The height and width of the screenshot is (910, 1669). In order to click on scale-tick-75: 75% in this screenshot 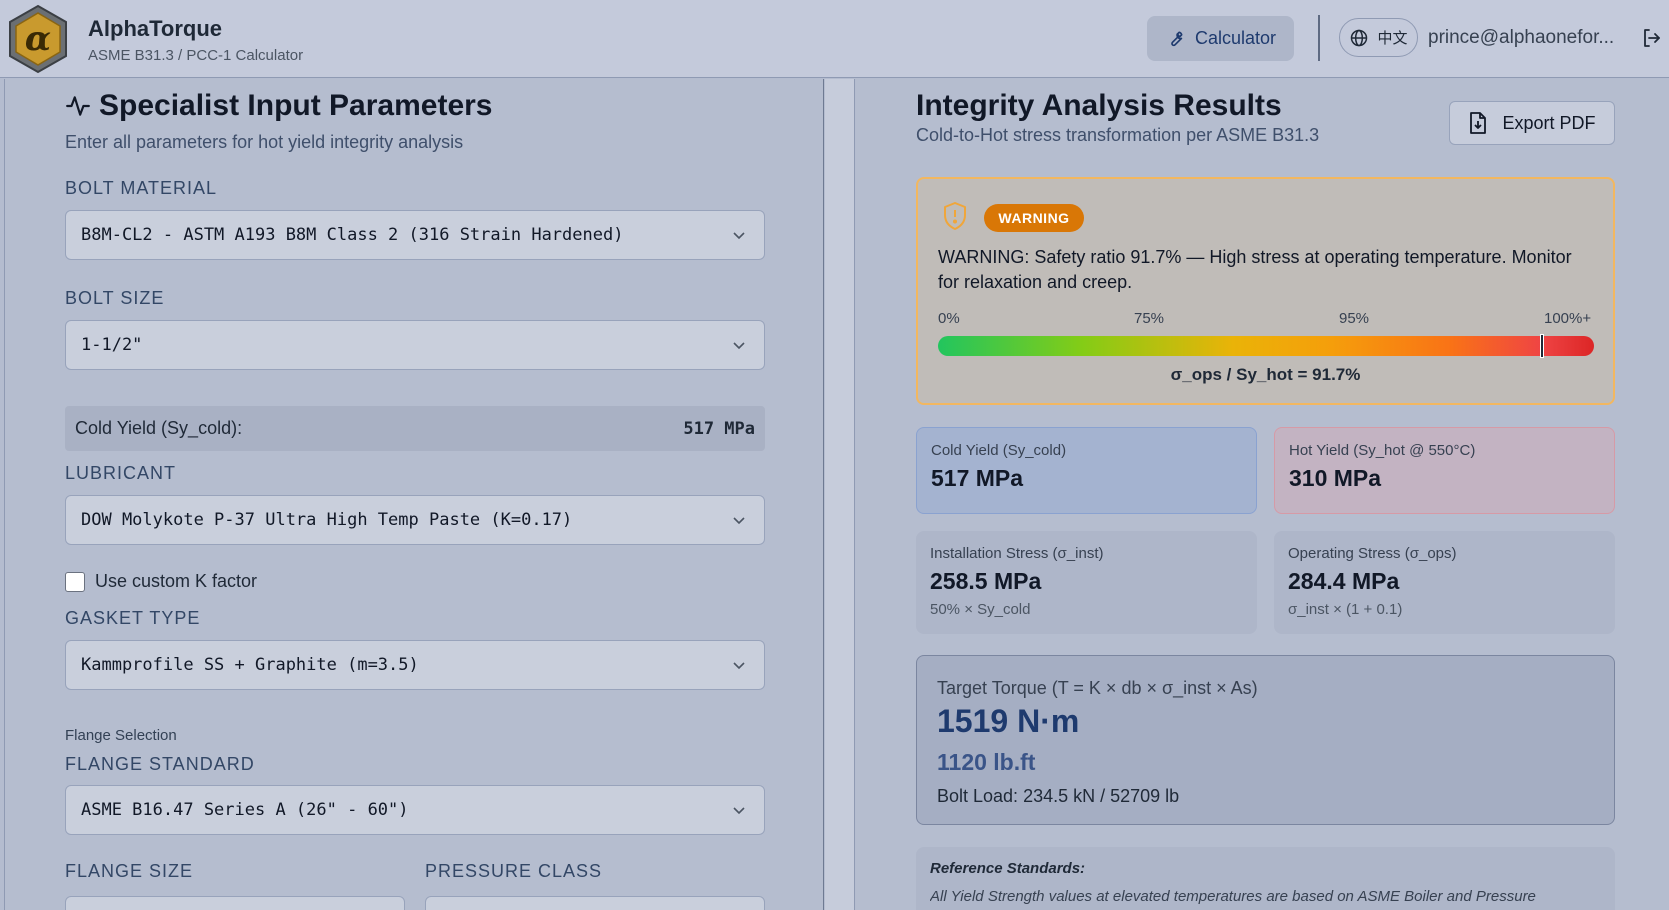, I will do `click(1149, 318)`.